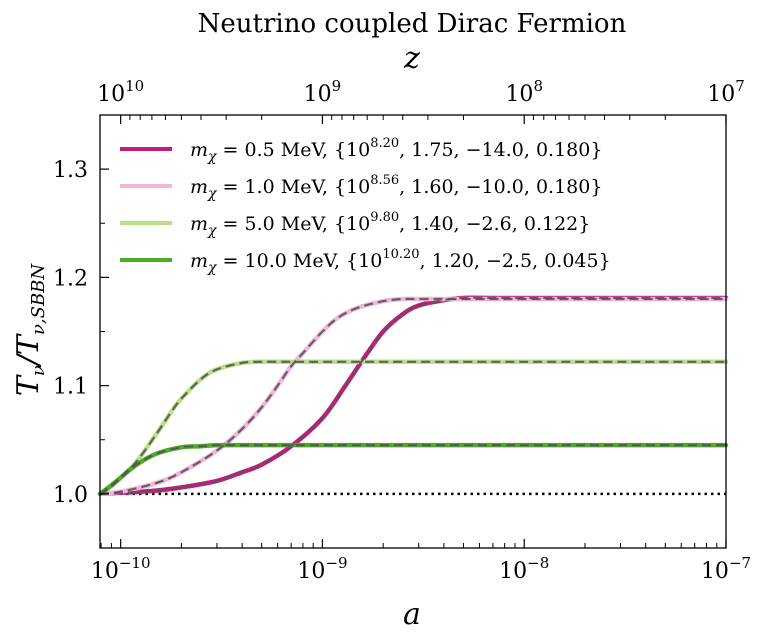  Describe the element at coordinates (322, 569) in the screenshot. I see `x-tick-label: 10⁻⁹` at that location.